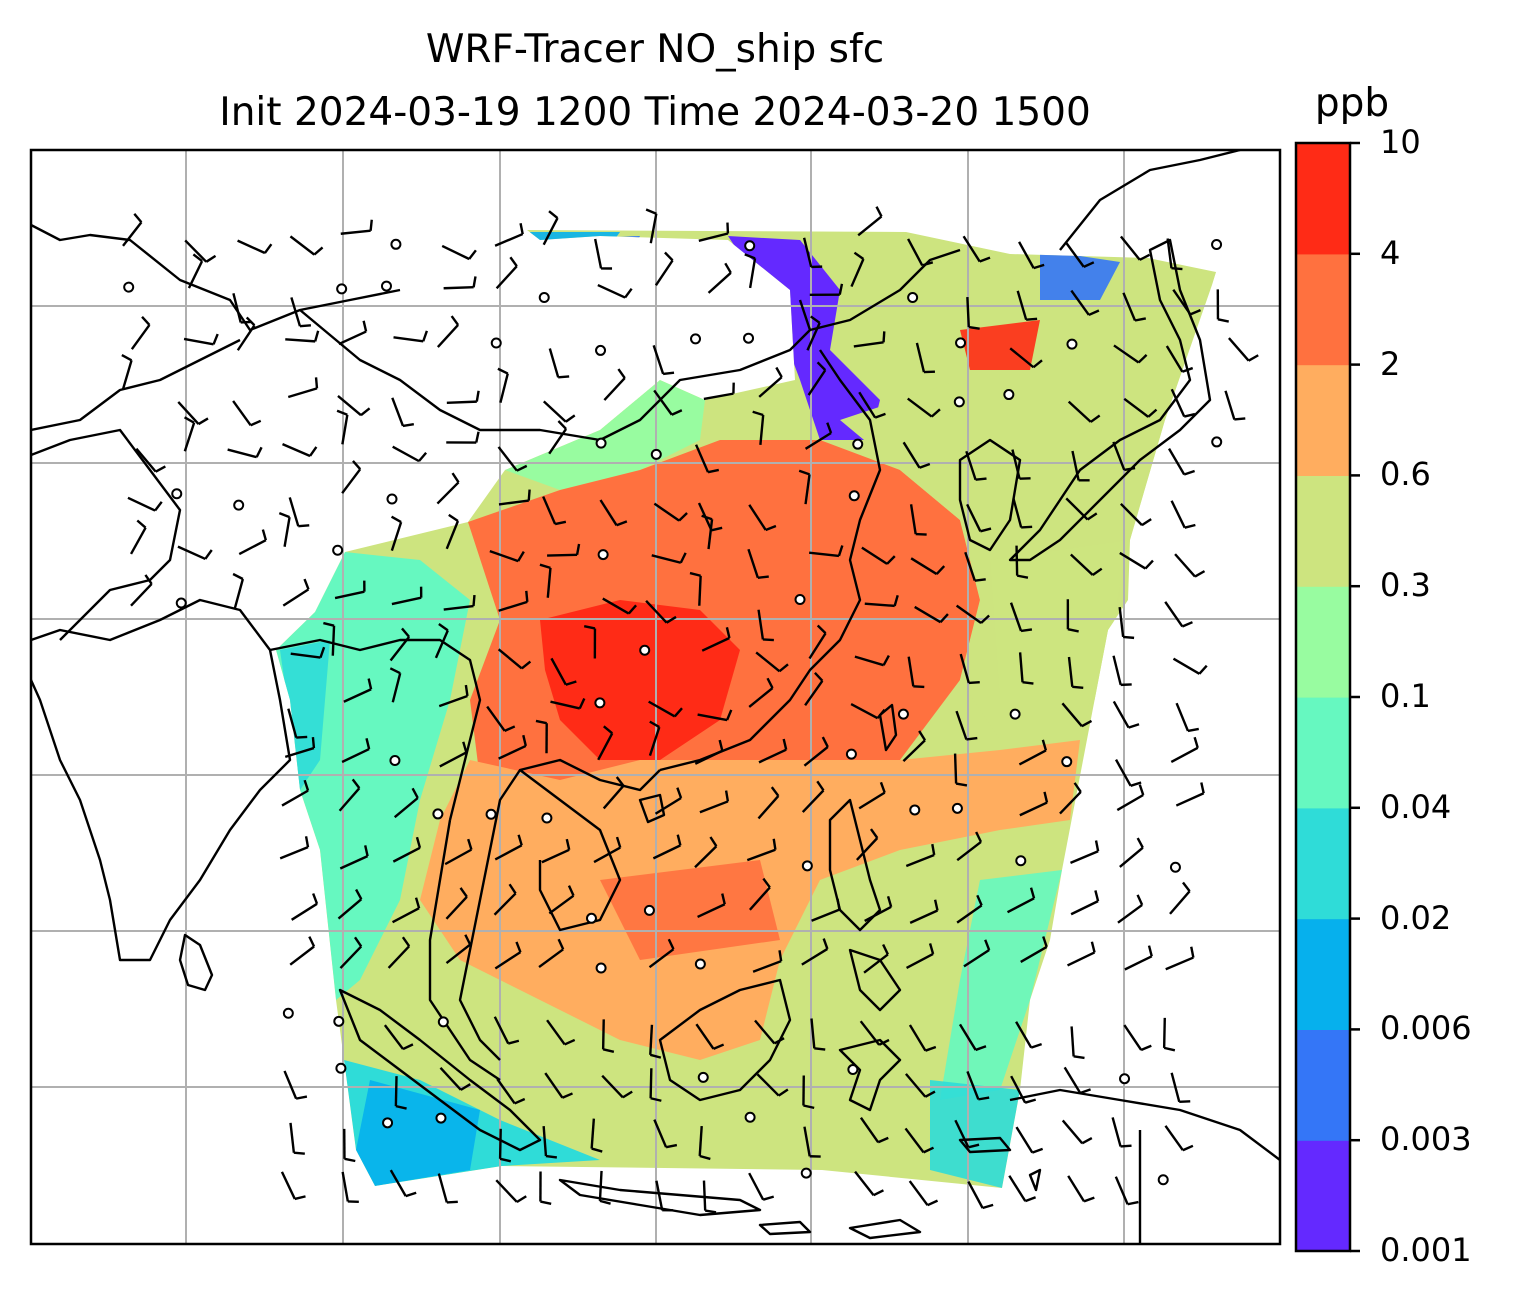 Image resolution: width=1528 pixels, height=1306 pixels. Describe the element at coordinates (1405, 696) in the screenshot. I see `colorbar-tick-label: 0.1` at that location.